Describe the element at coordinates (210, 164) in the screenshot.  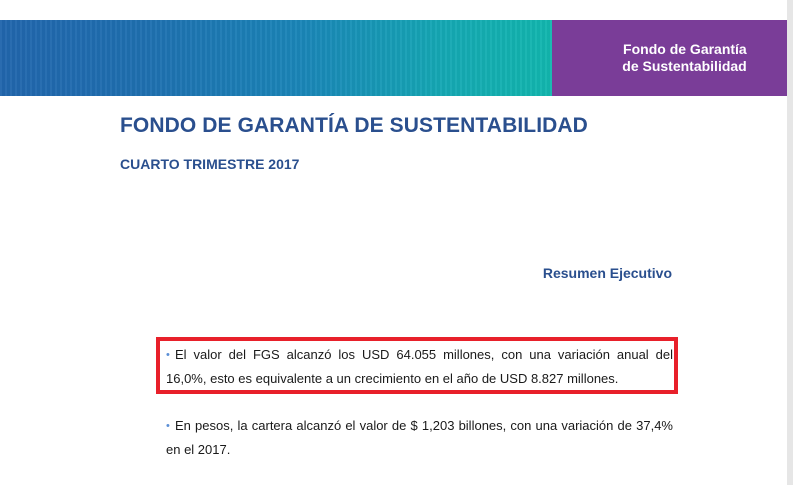
I see `document-subtitle: CUARTO TRIMESTRE 2017` at that location.